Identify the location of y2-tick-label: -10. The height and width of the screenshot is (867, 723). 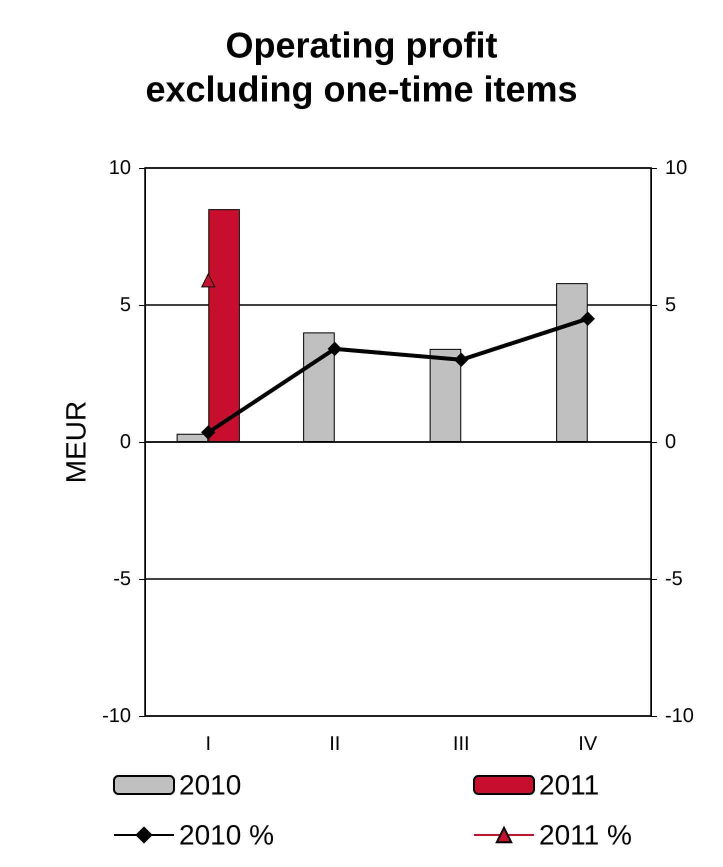
(679, 716).